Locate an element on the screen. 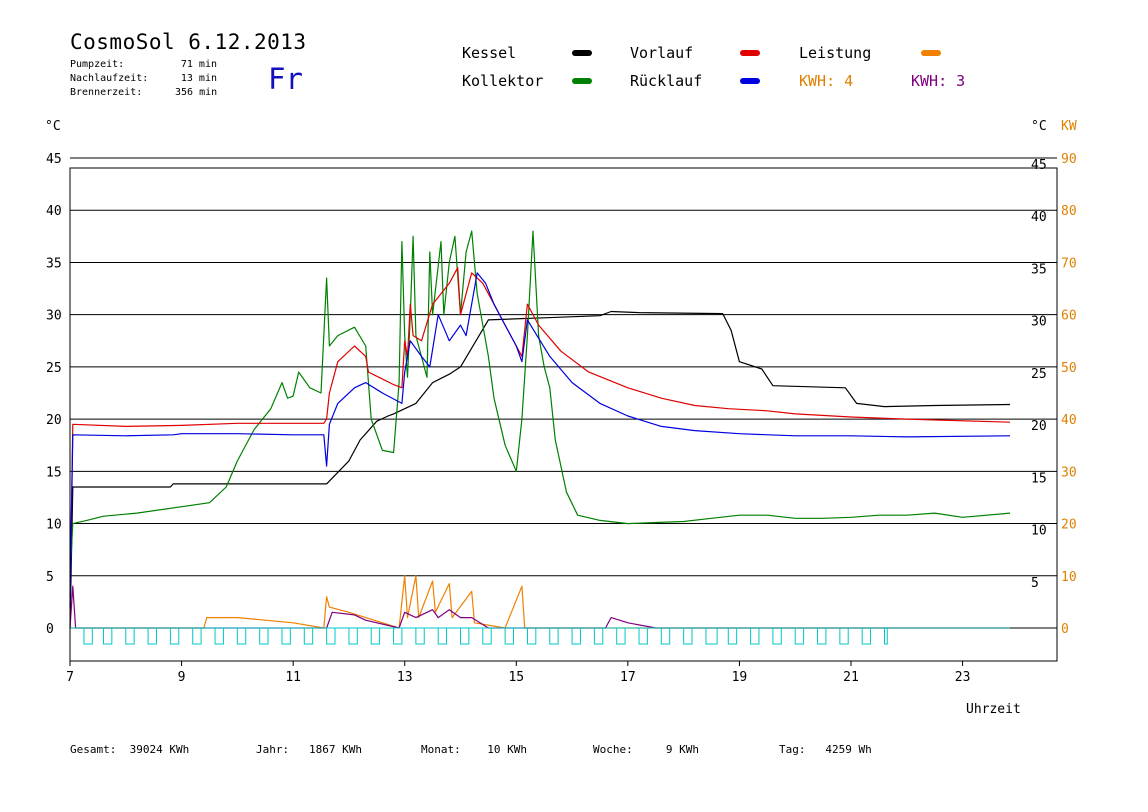 This screenshot has height=812, width=1148. y-tick-left-40: 40 is located at coordinates (54, 211).